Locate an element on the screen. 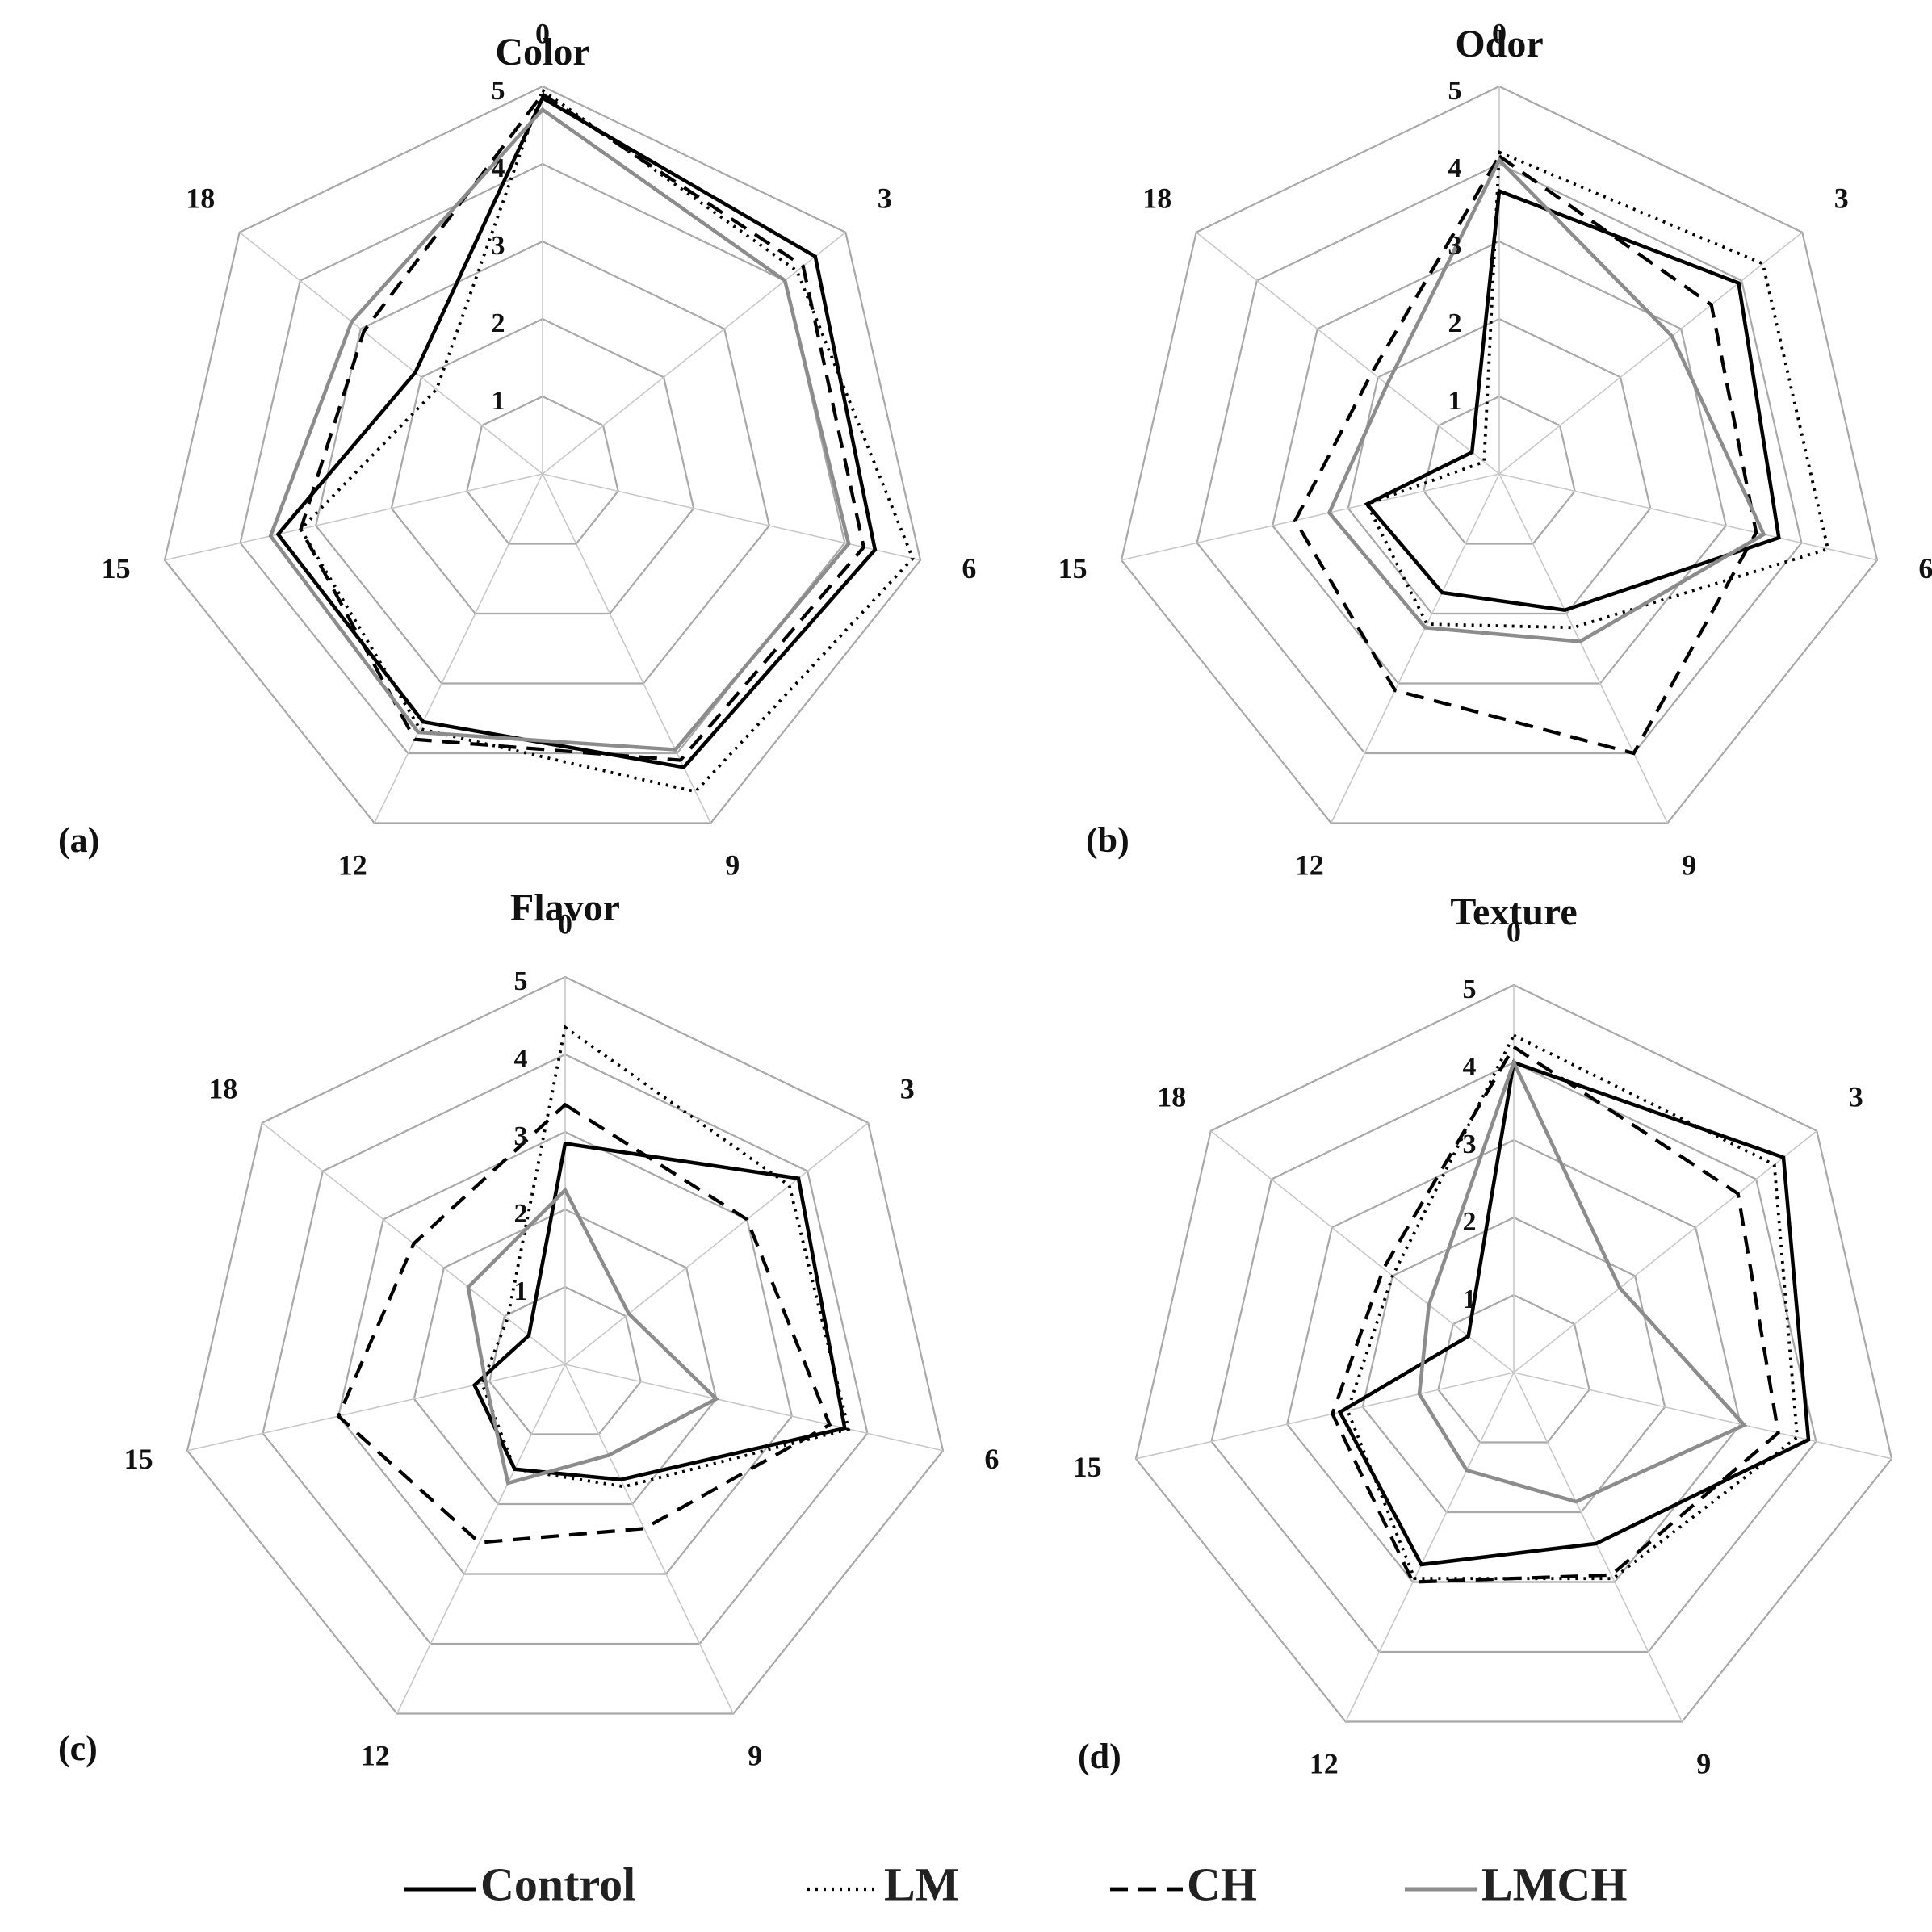 The height and width of the screenshot is (1932, 1932). panel-label: (a) is located at coordinates (78, 840).